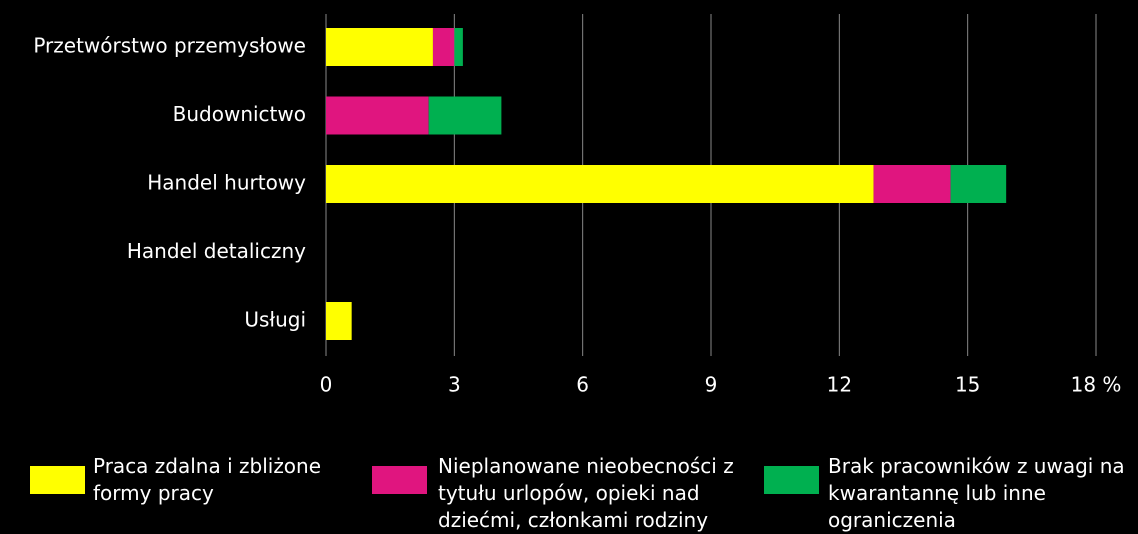  What do you see at coordinates (207, 479) in the screenshot?
I see `legend-label: Praca zdalna i zbliżone formy pracy` at bounding box center [207, 479].